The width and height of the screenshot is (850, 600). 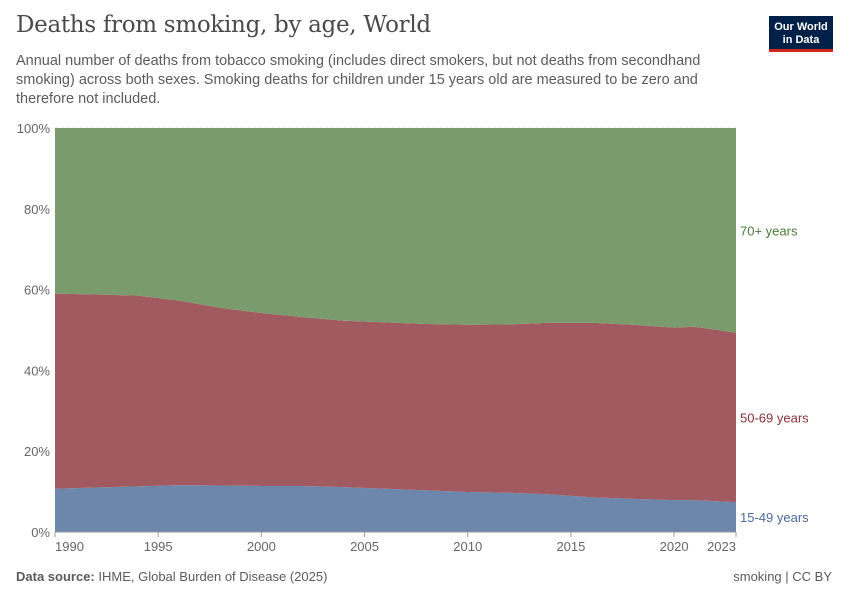 What do you see at coordinates (570, 546) in the screenshot?
I see `x-tick-label: 2015` at bounding box center [570, 546].